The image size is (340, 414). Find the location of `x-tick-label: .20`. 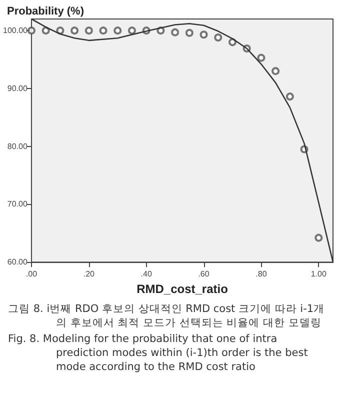

x-tick-label: .20 is located at coordinates (89, 274).